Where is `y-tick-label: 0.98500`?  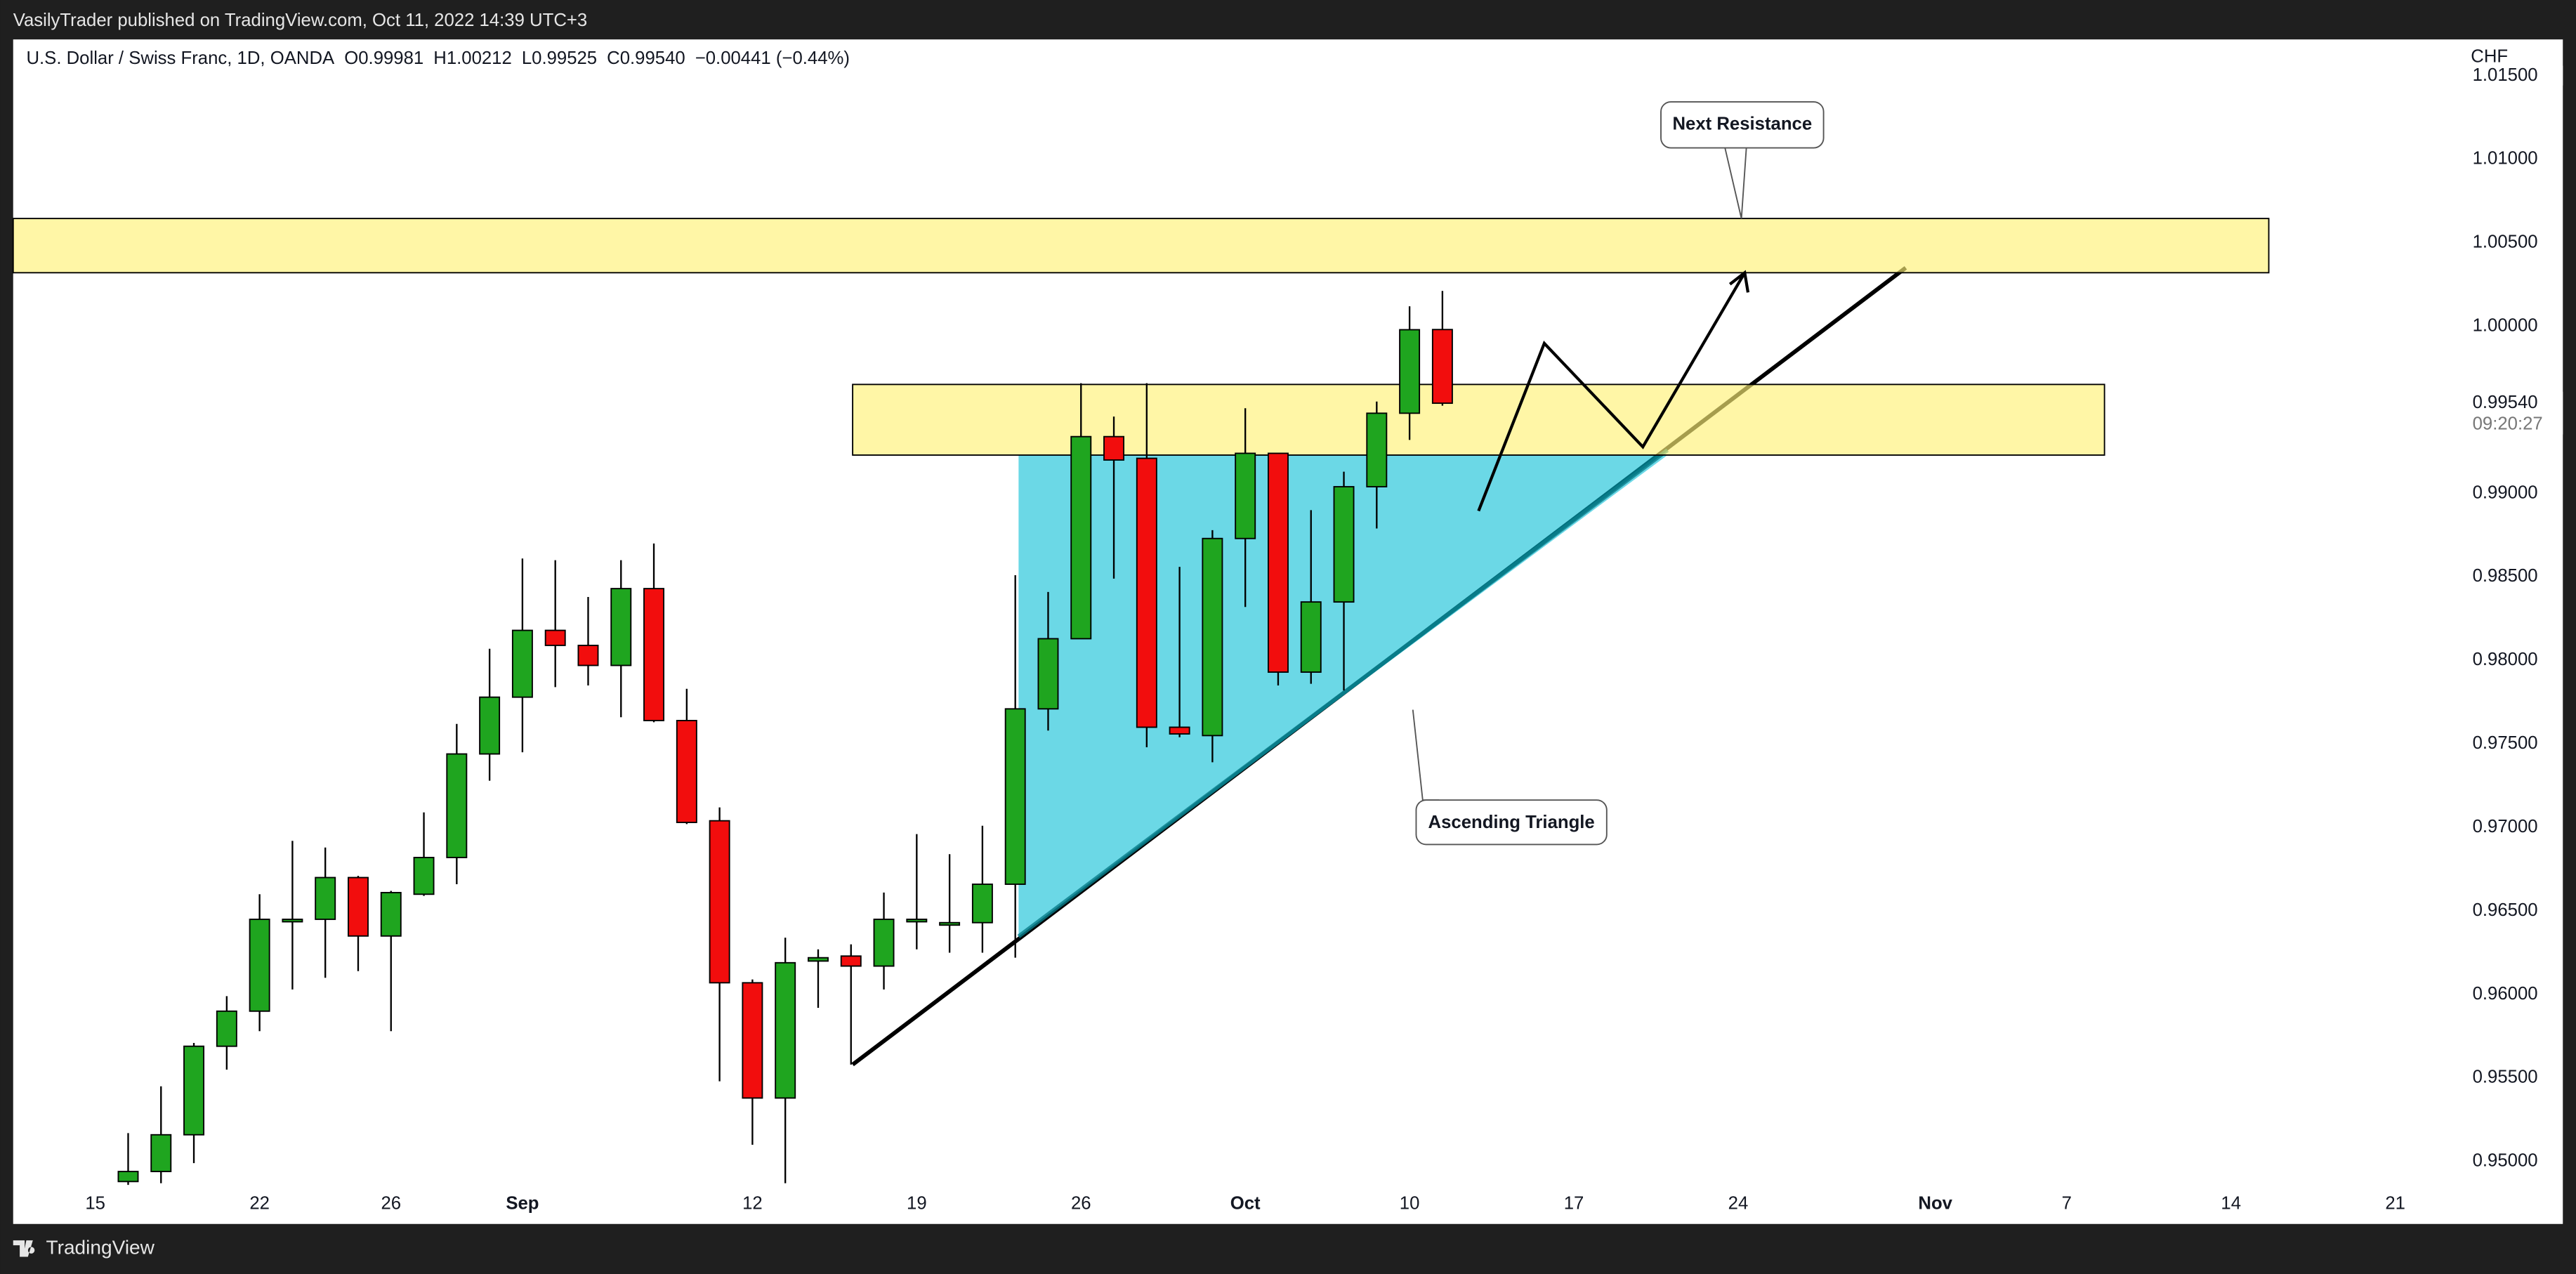 y-tick-label: 0.98500 is located at coordinates (2505, 576).